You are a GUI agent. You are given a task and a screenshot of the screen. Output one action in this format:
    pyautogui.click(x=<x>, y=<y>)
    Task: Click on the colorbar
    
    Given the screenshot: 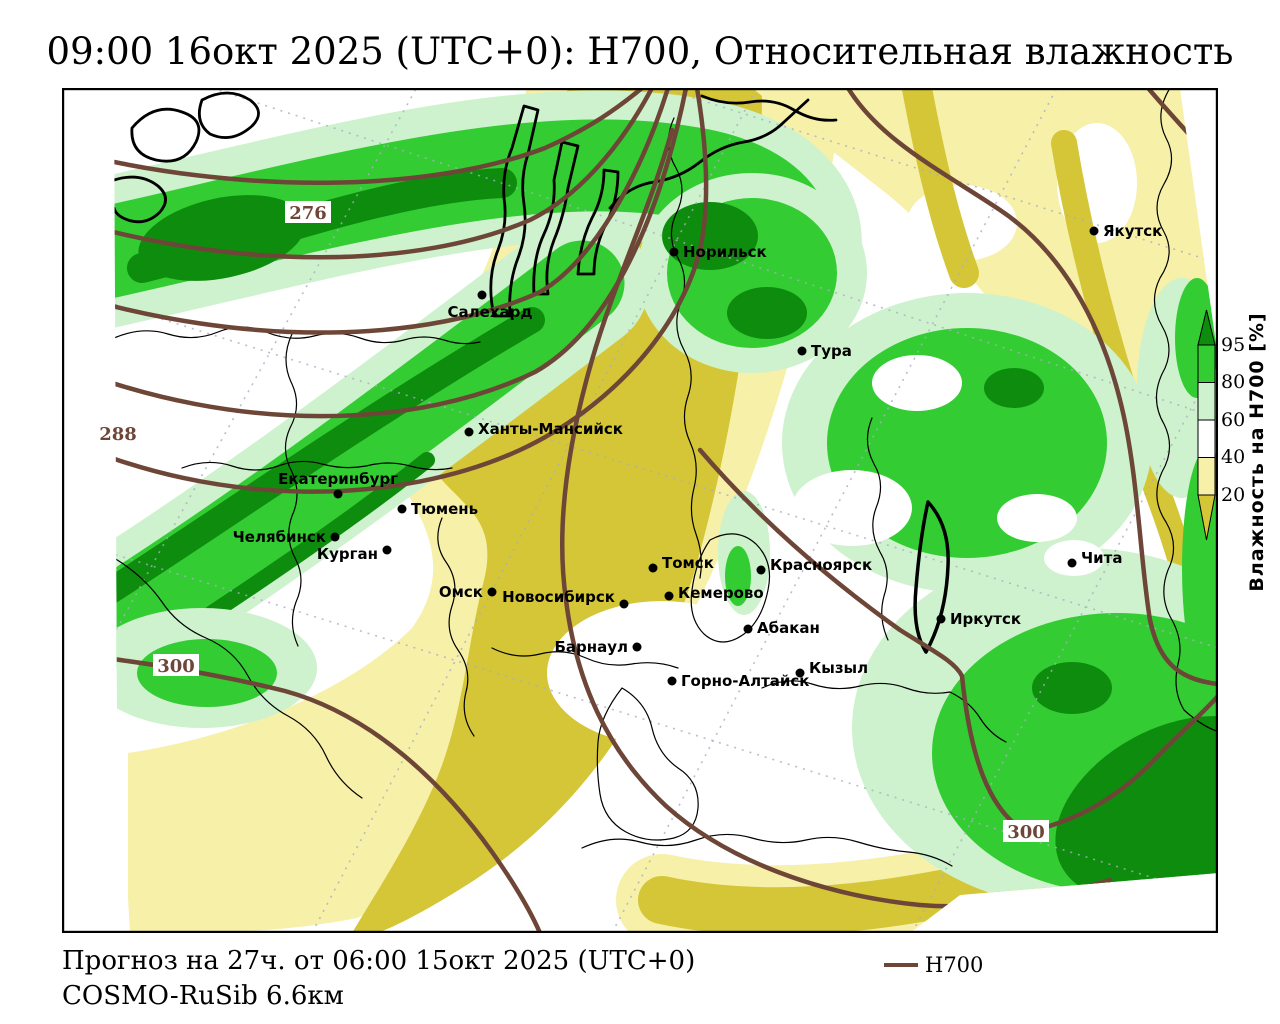 What is the action you would take?
    pyautogui.click(x=1206, y=425)
    